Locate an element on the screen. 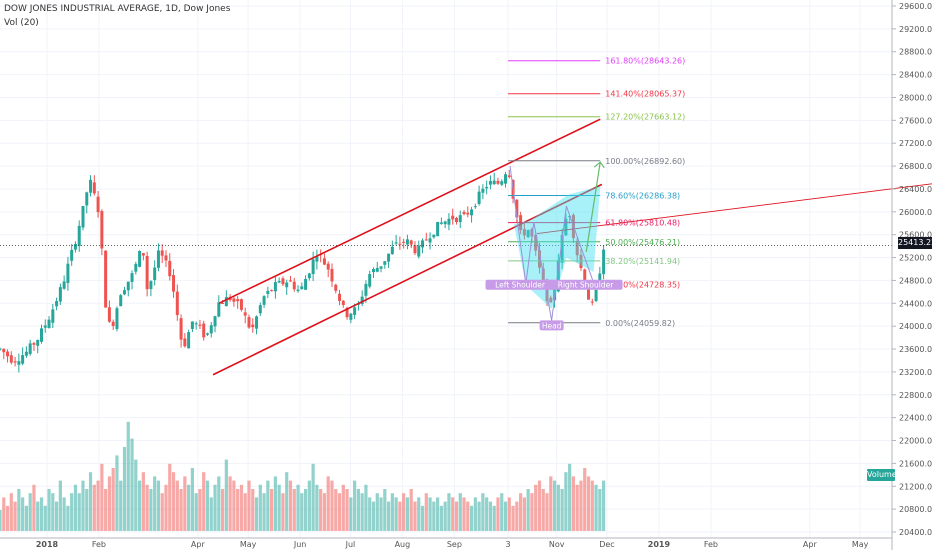 This screenshot has width=932, height=550. y-tick-label: 25200.00 is located at coordinates (915, 258).